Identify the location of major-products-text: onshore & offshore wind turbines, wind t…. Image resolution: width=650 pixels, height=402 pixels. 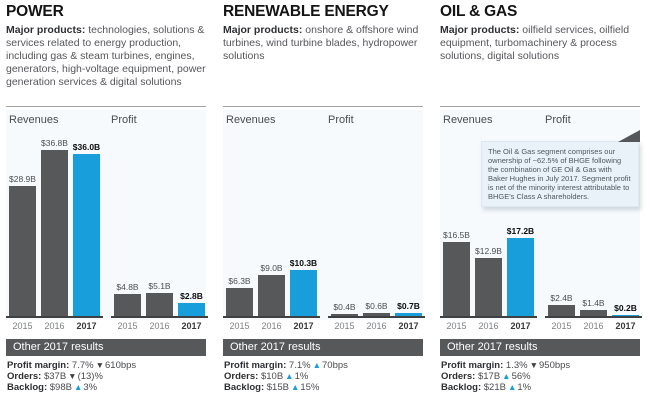
(321, 43).